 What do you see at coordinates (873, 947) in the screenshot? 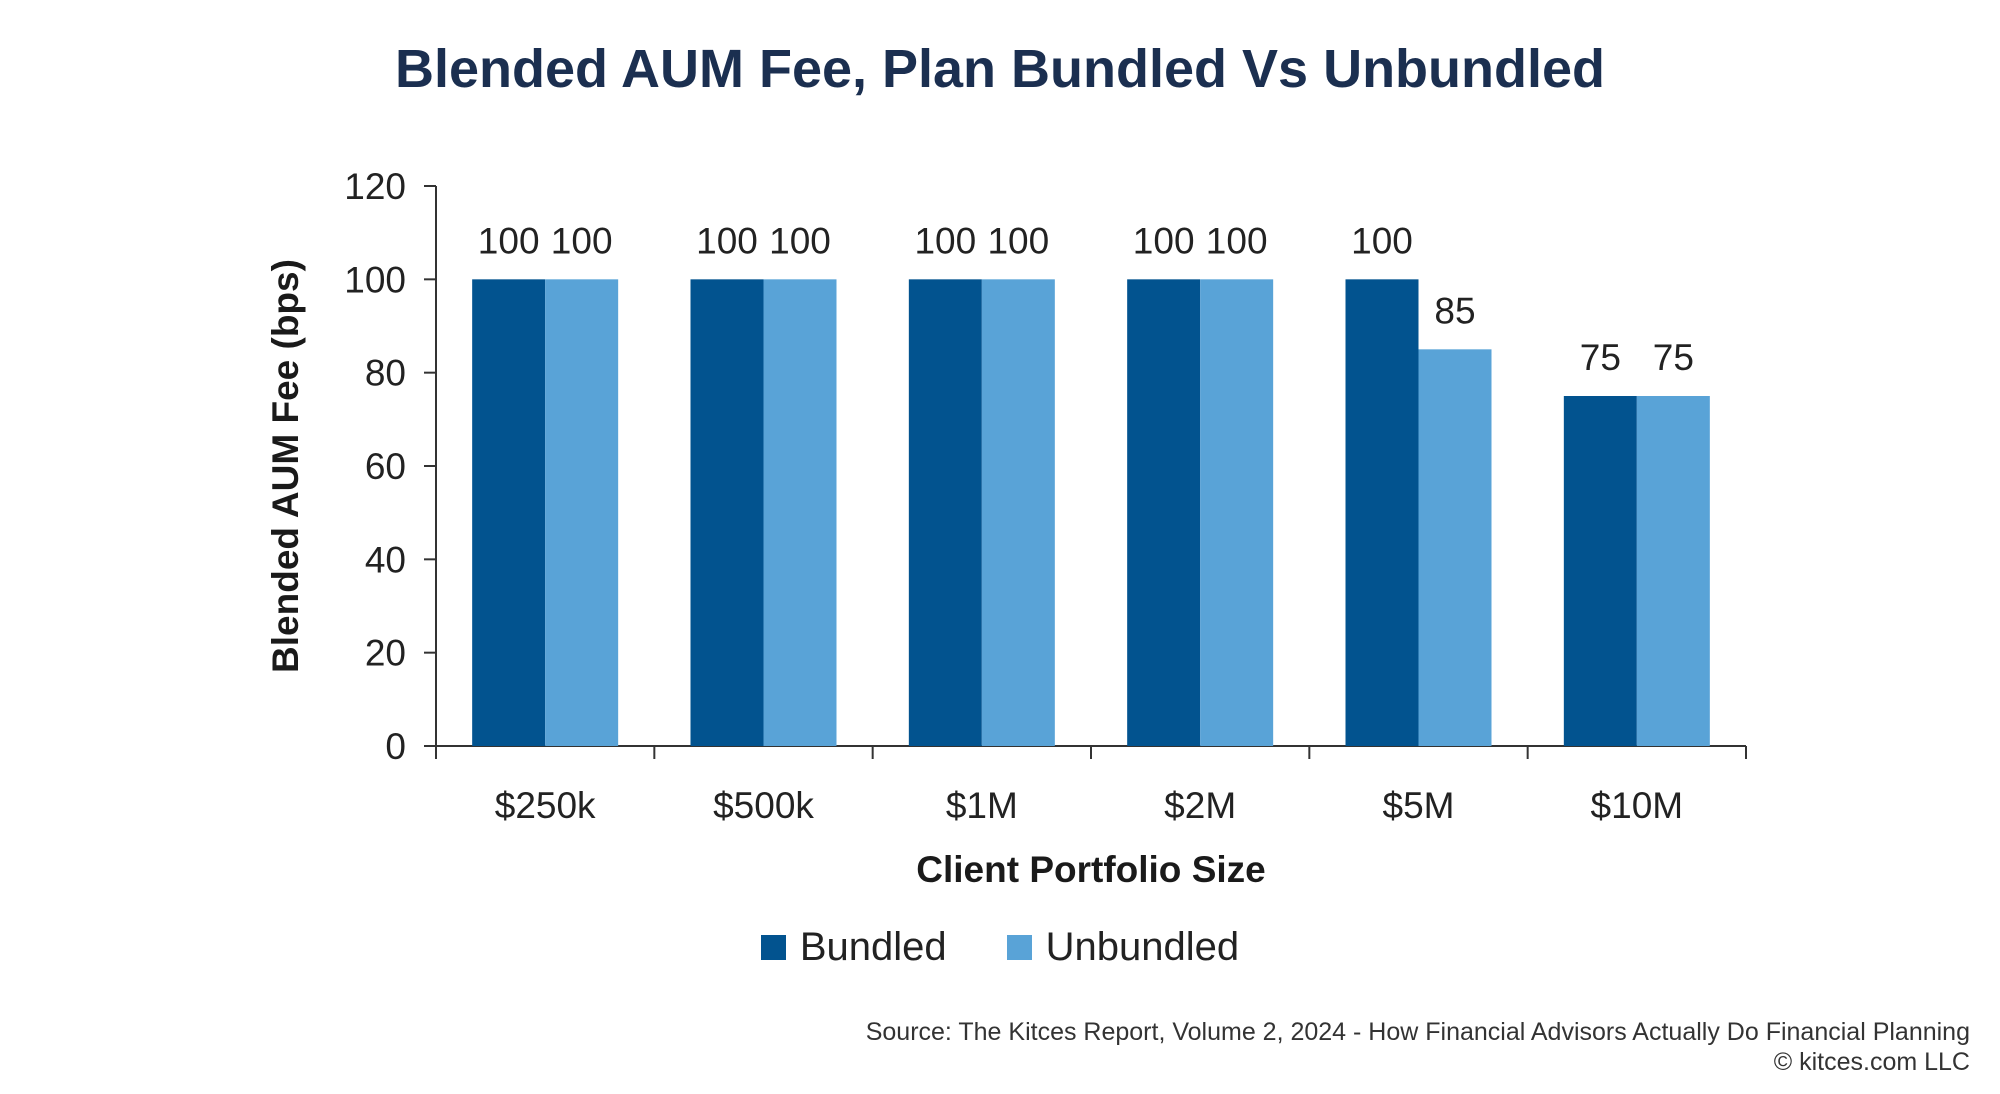
I see `legend-label: Bundled` at bounding box center [873, 947].